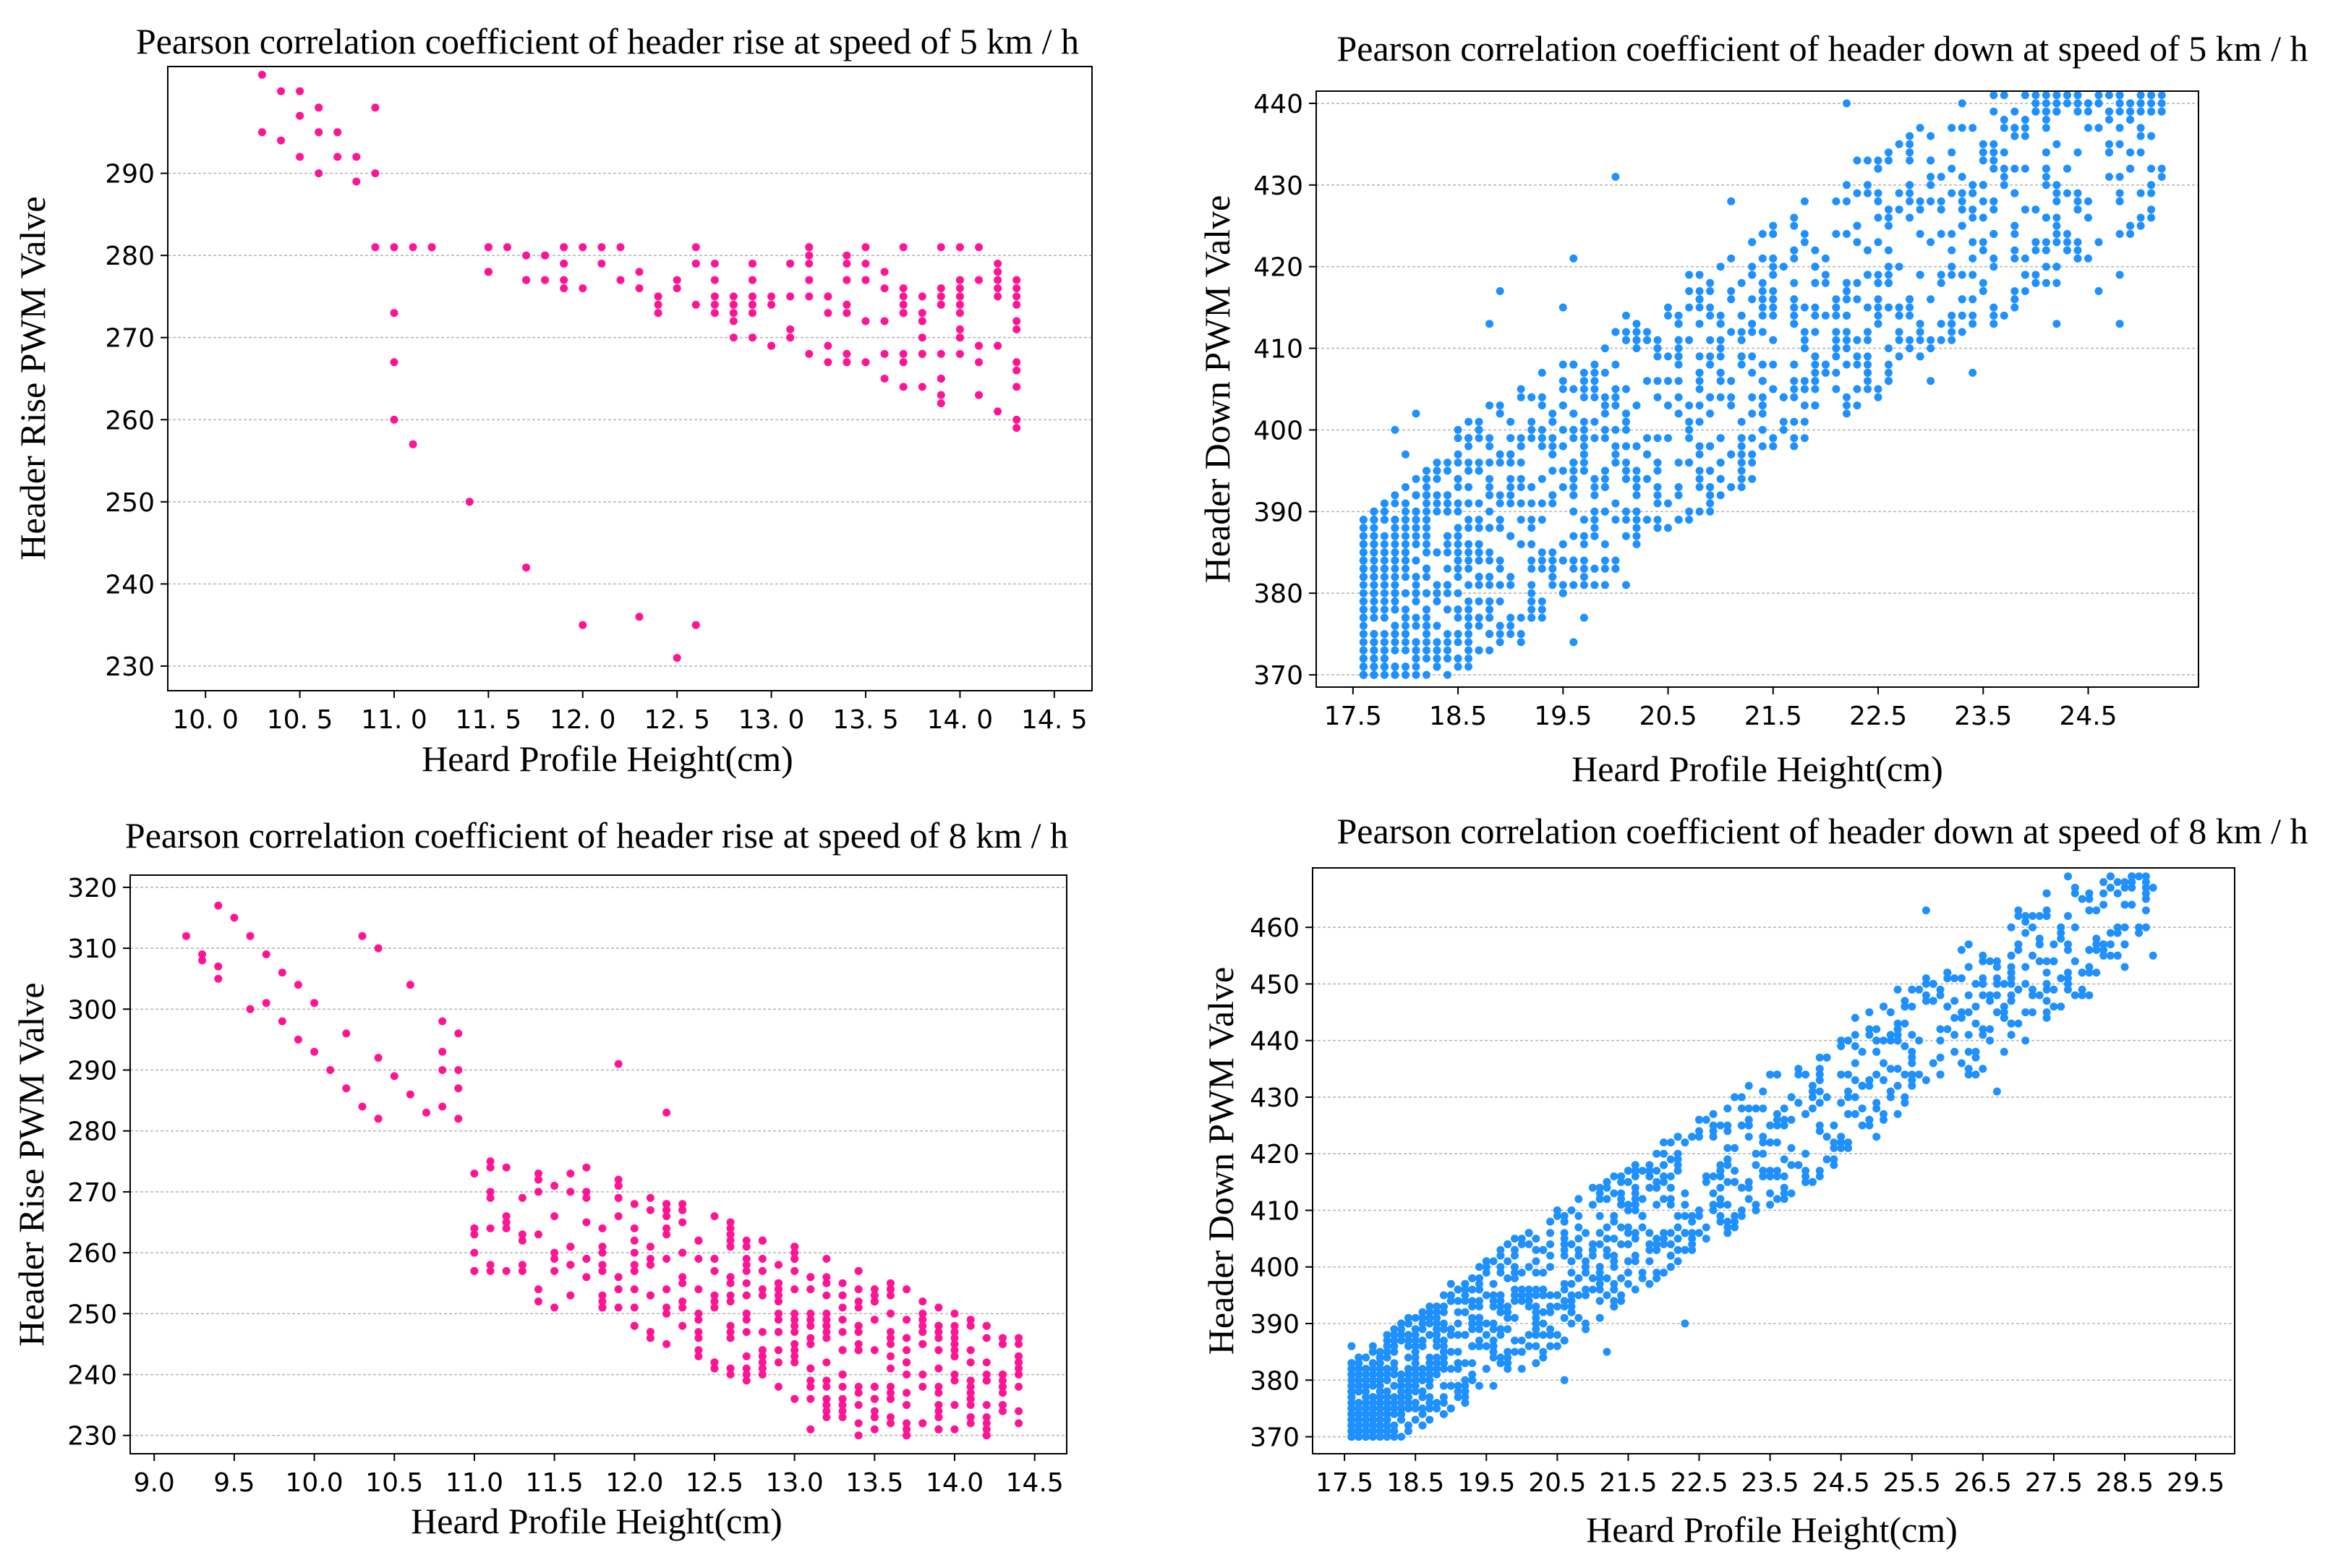 Image resolution: width=2333 pixels, height=1568 pixels. What do you see at coordinates (1275, 1324) in the screenshot?
I see `y-tick-label: 390` at bounding box center [1275, 1324].